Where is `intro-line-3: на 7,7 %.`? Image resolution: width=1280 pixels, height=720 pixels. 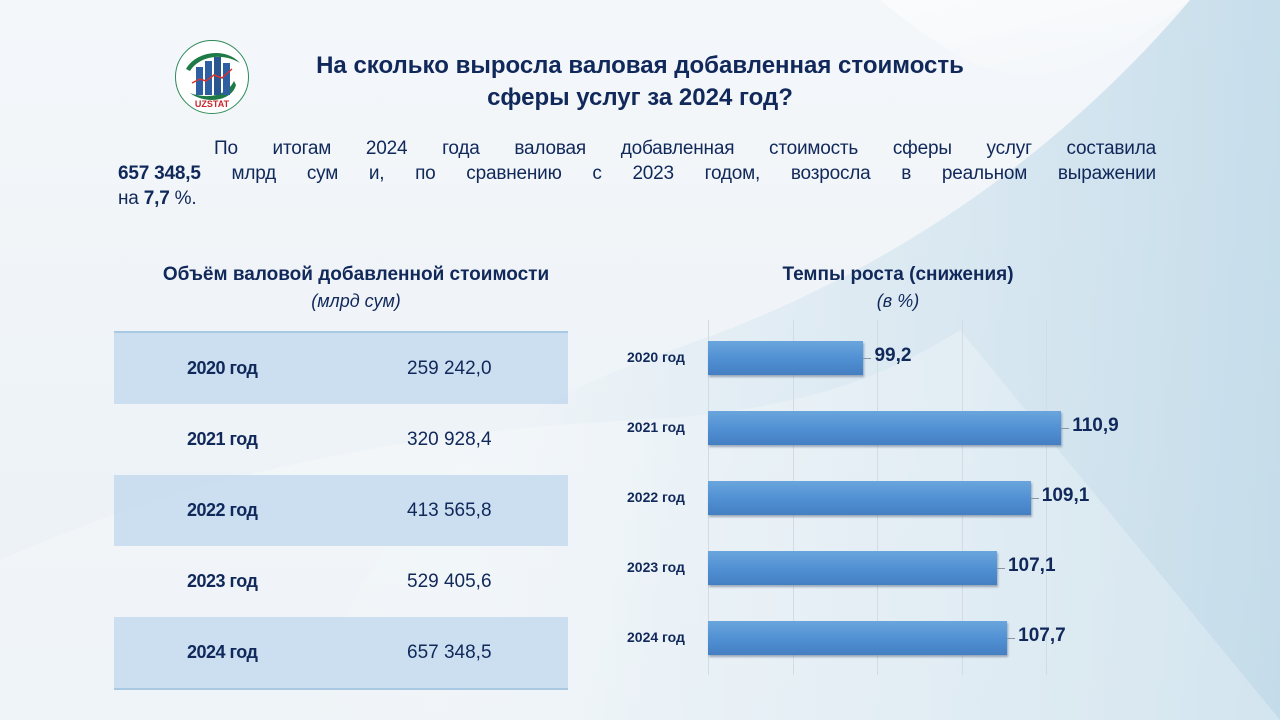 intro-line-3: на 7,7 %. is located at coordinates (157, 198).